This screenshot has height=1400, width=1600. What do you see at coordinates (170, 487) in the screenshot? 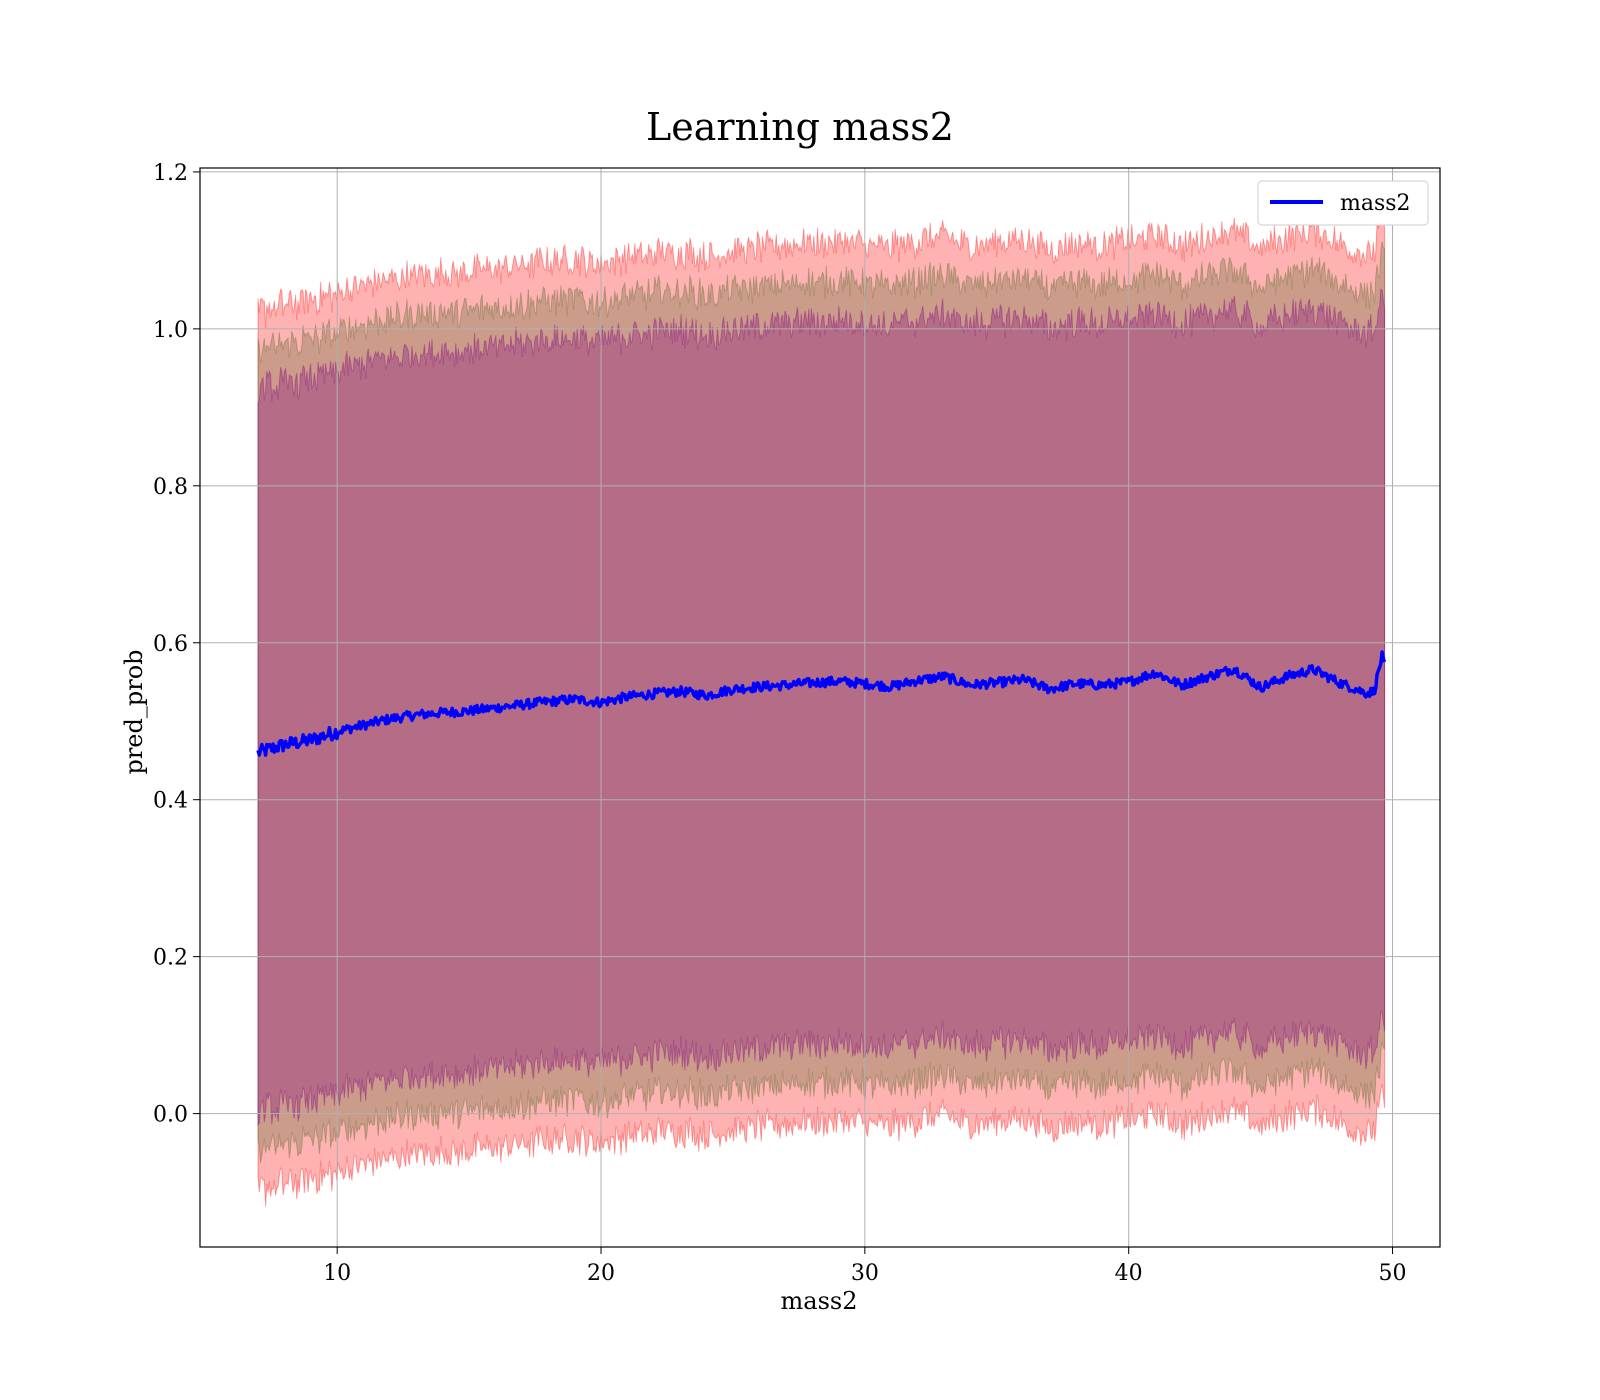
I see `y-tick-label: 0.8` at bounding box center [170, 487].